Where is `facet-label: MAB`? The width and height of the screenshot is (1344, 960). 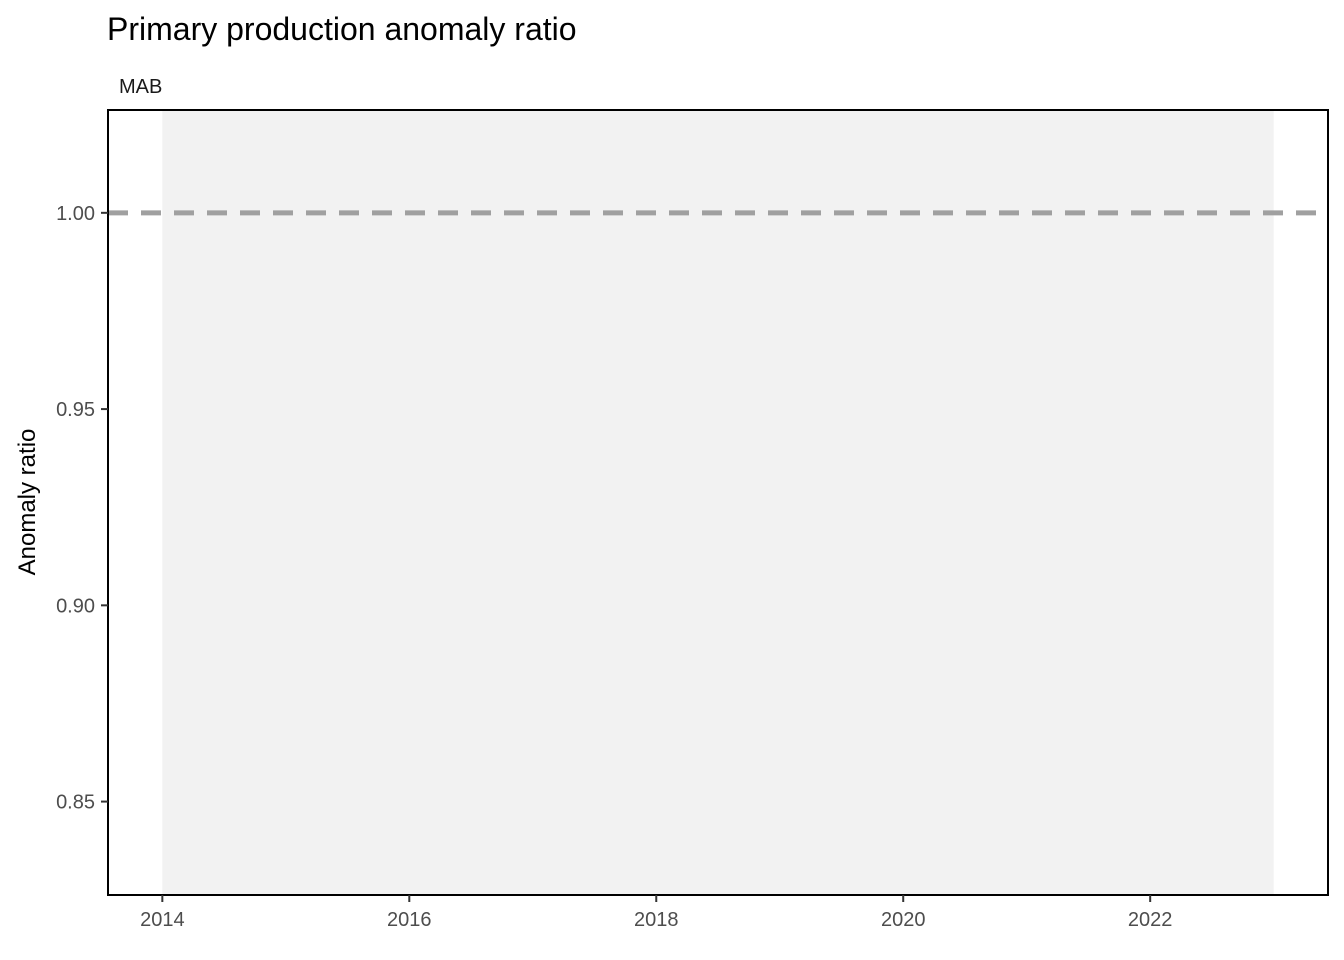 facet-label: MAB is located at coordinates (140, 87).